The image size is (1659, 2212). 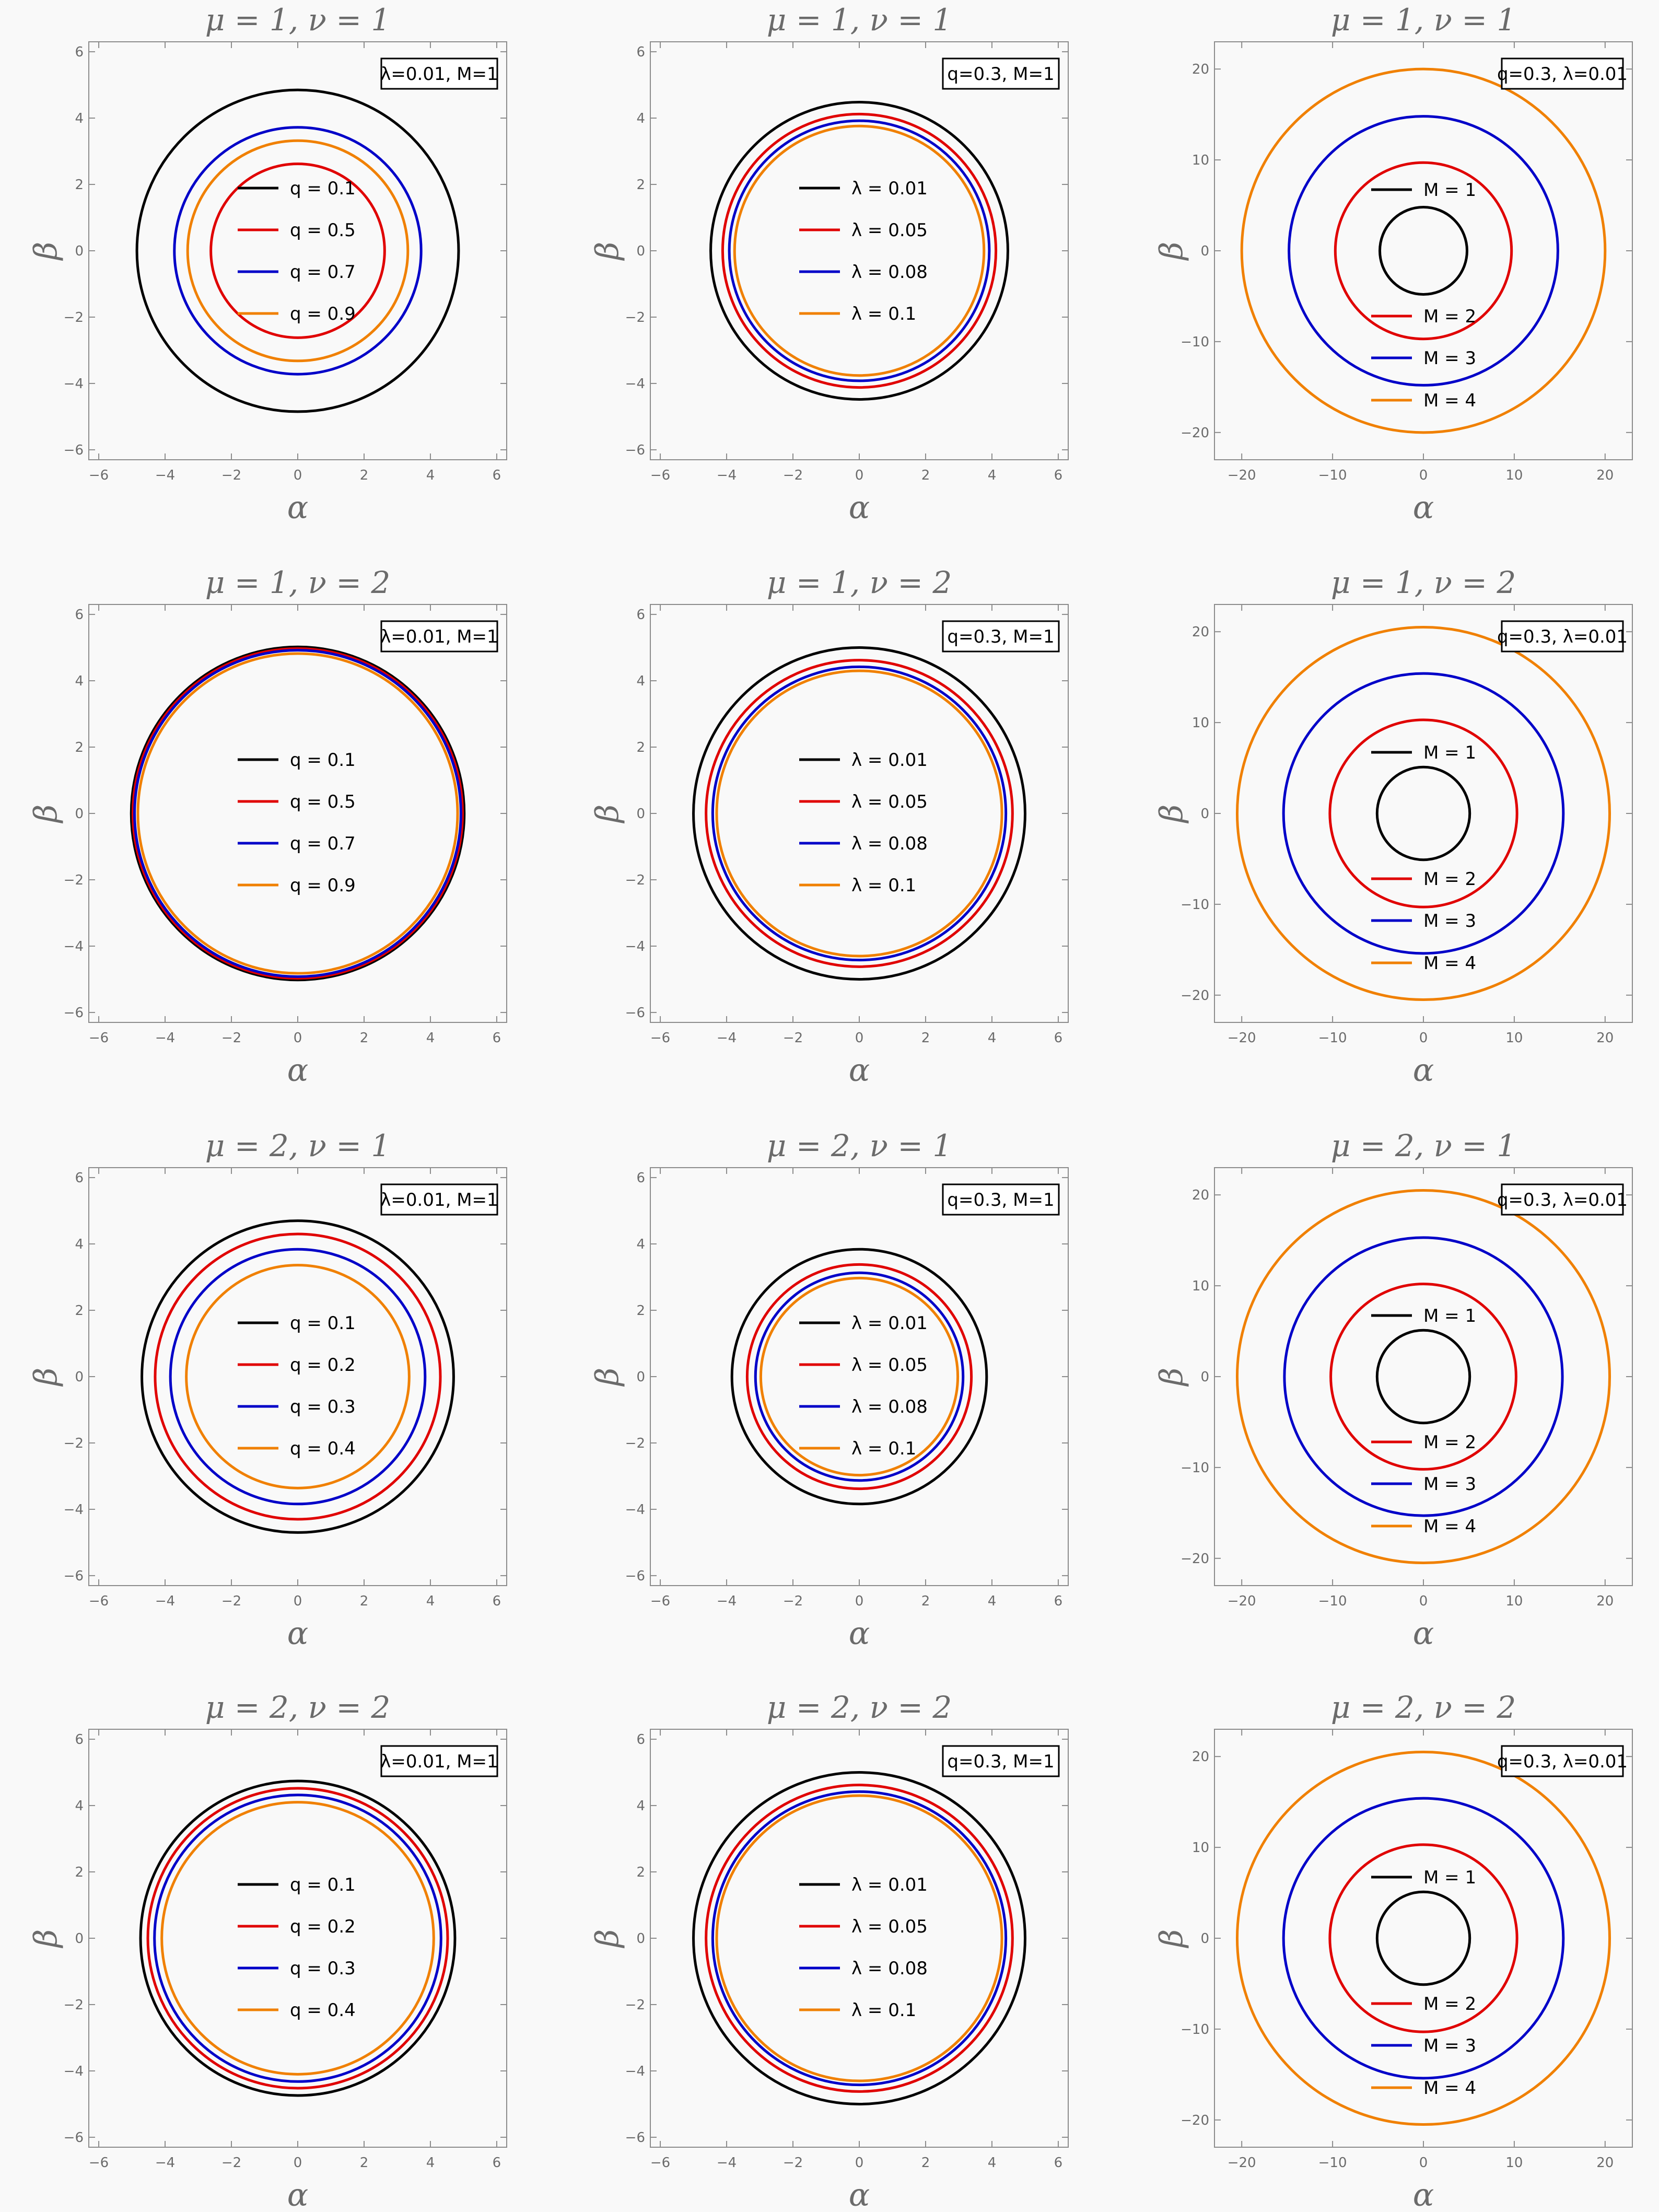 What do you see at coordinates (1449, 316) in the screenshot?
I see `legend-label-2: M = 2` at bounding box center [1449, 316].